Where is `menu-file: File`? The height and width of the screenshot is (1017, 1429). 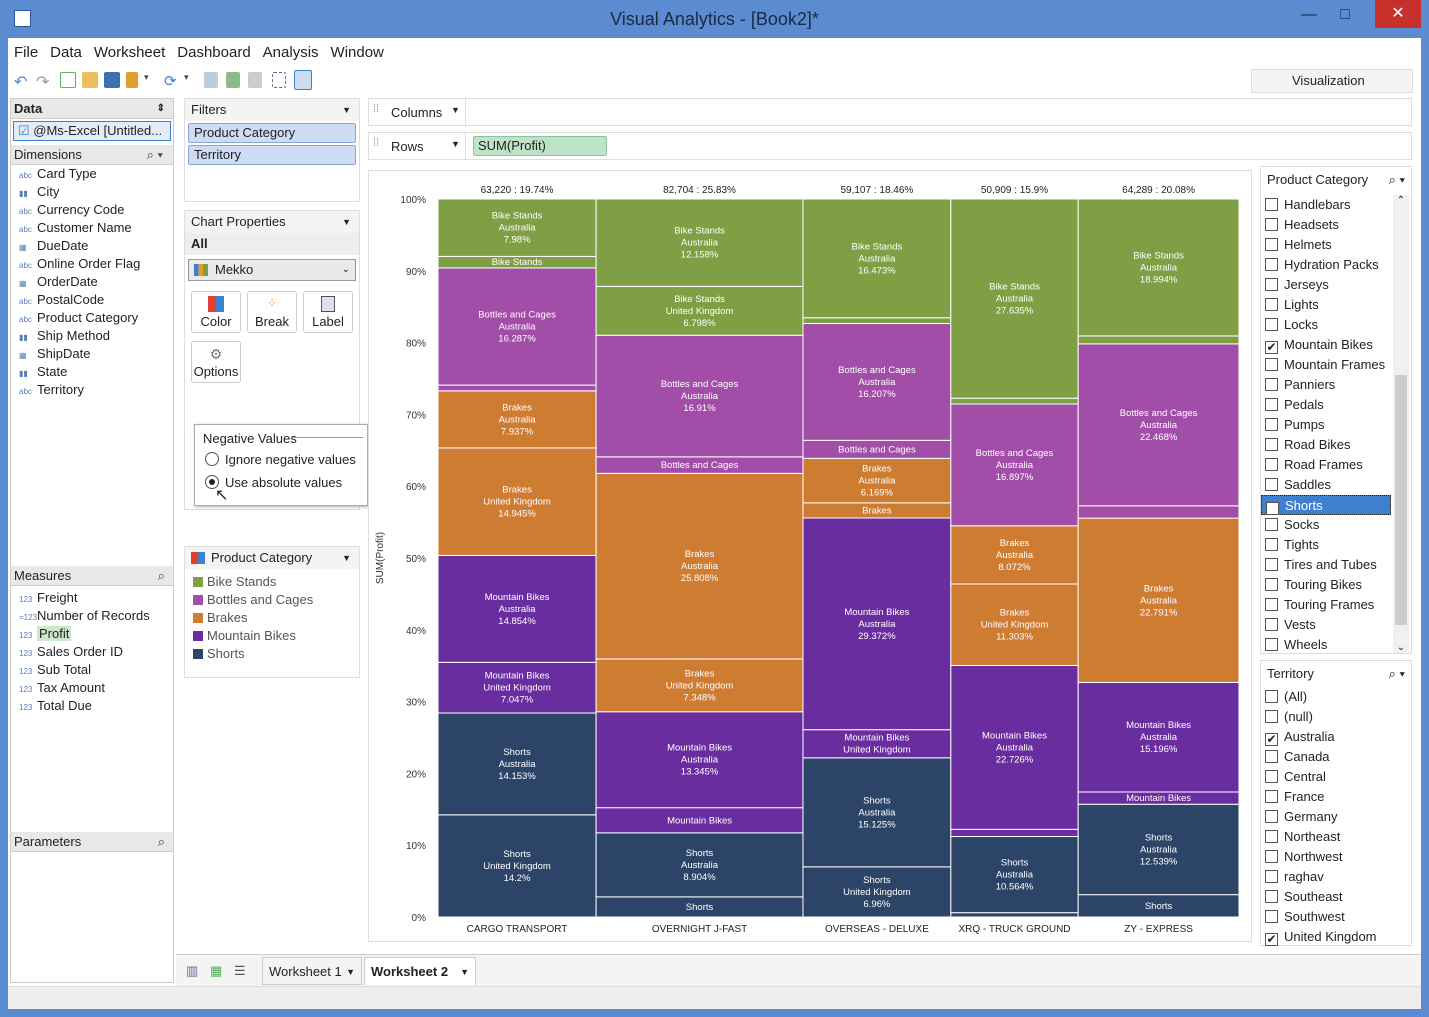 menu-file: File is located at coordinates (26, 52).